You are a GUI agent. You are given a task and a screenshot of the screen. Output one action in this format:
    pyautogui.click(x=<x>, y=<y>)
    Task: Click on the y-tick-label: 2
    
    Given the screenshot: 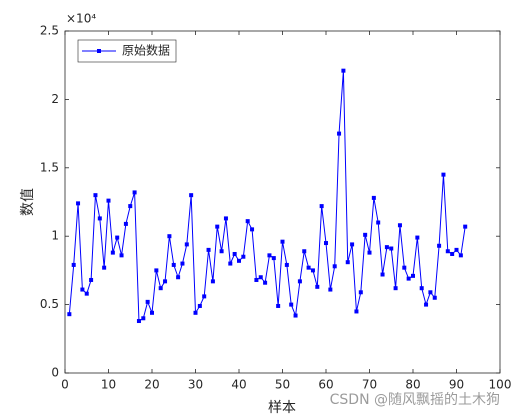 What is the action you would take?
    pyautogui.click(x=55, y=99)
    